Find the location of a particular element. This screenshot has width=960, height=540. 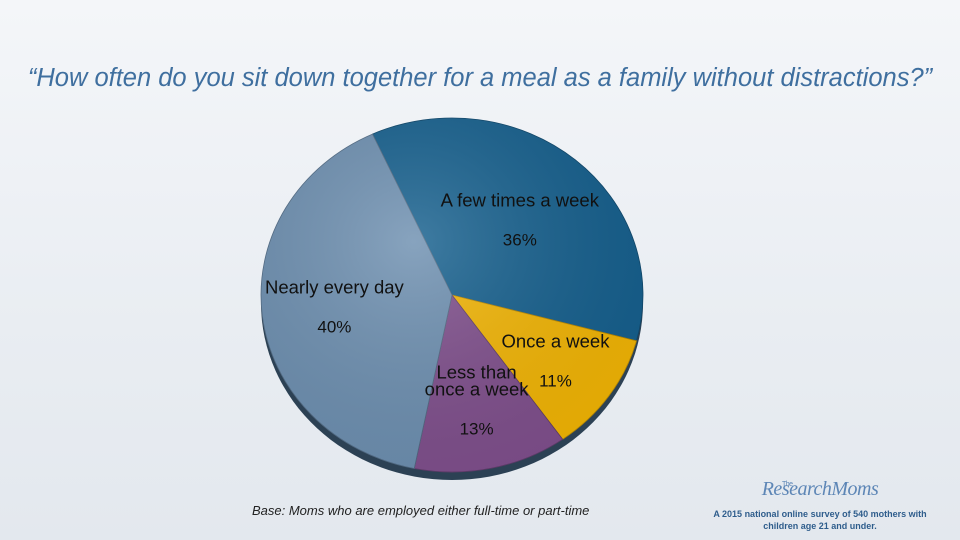

logo-small-text: The is located at coordinates (787, 484).